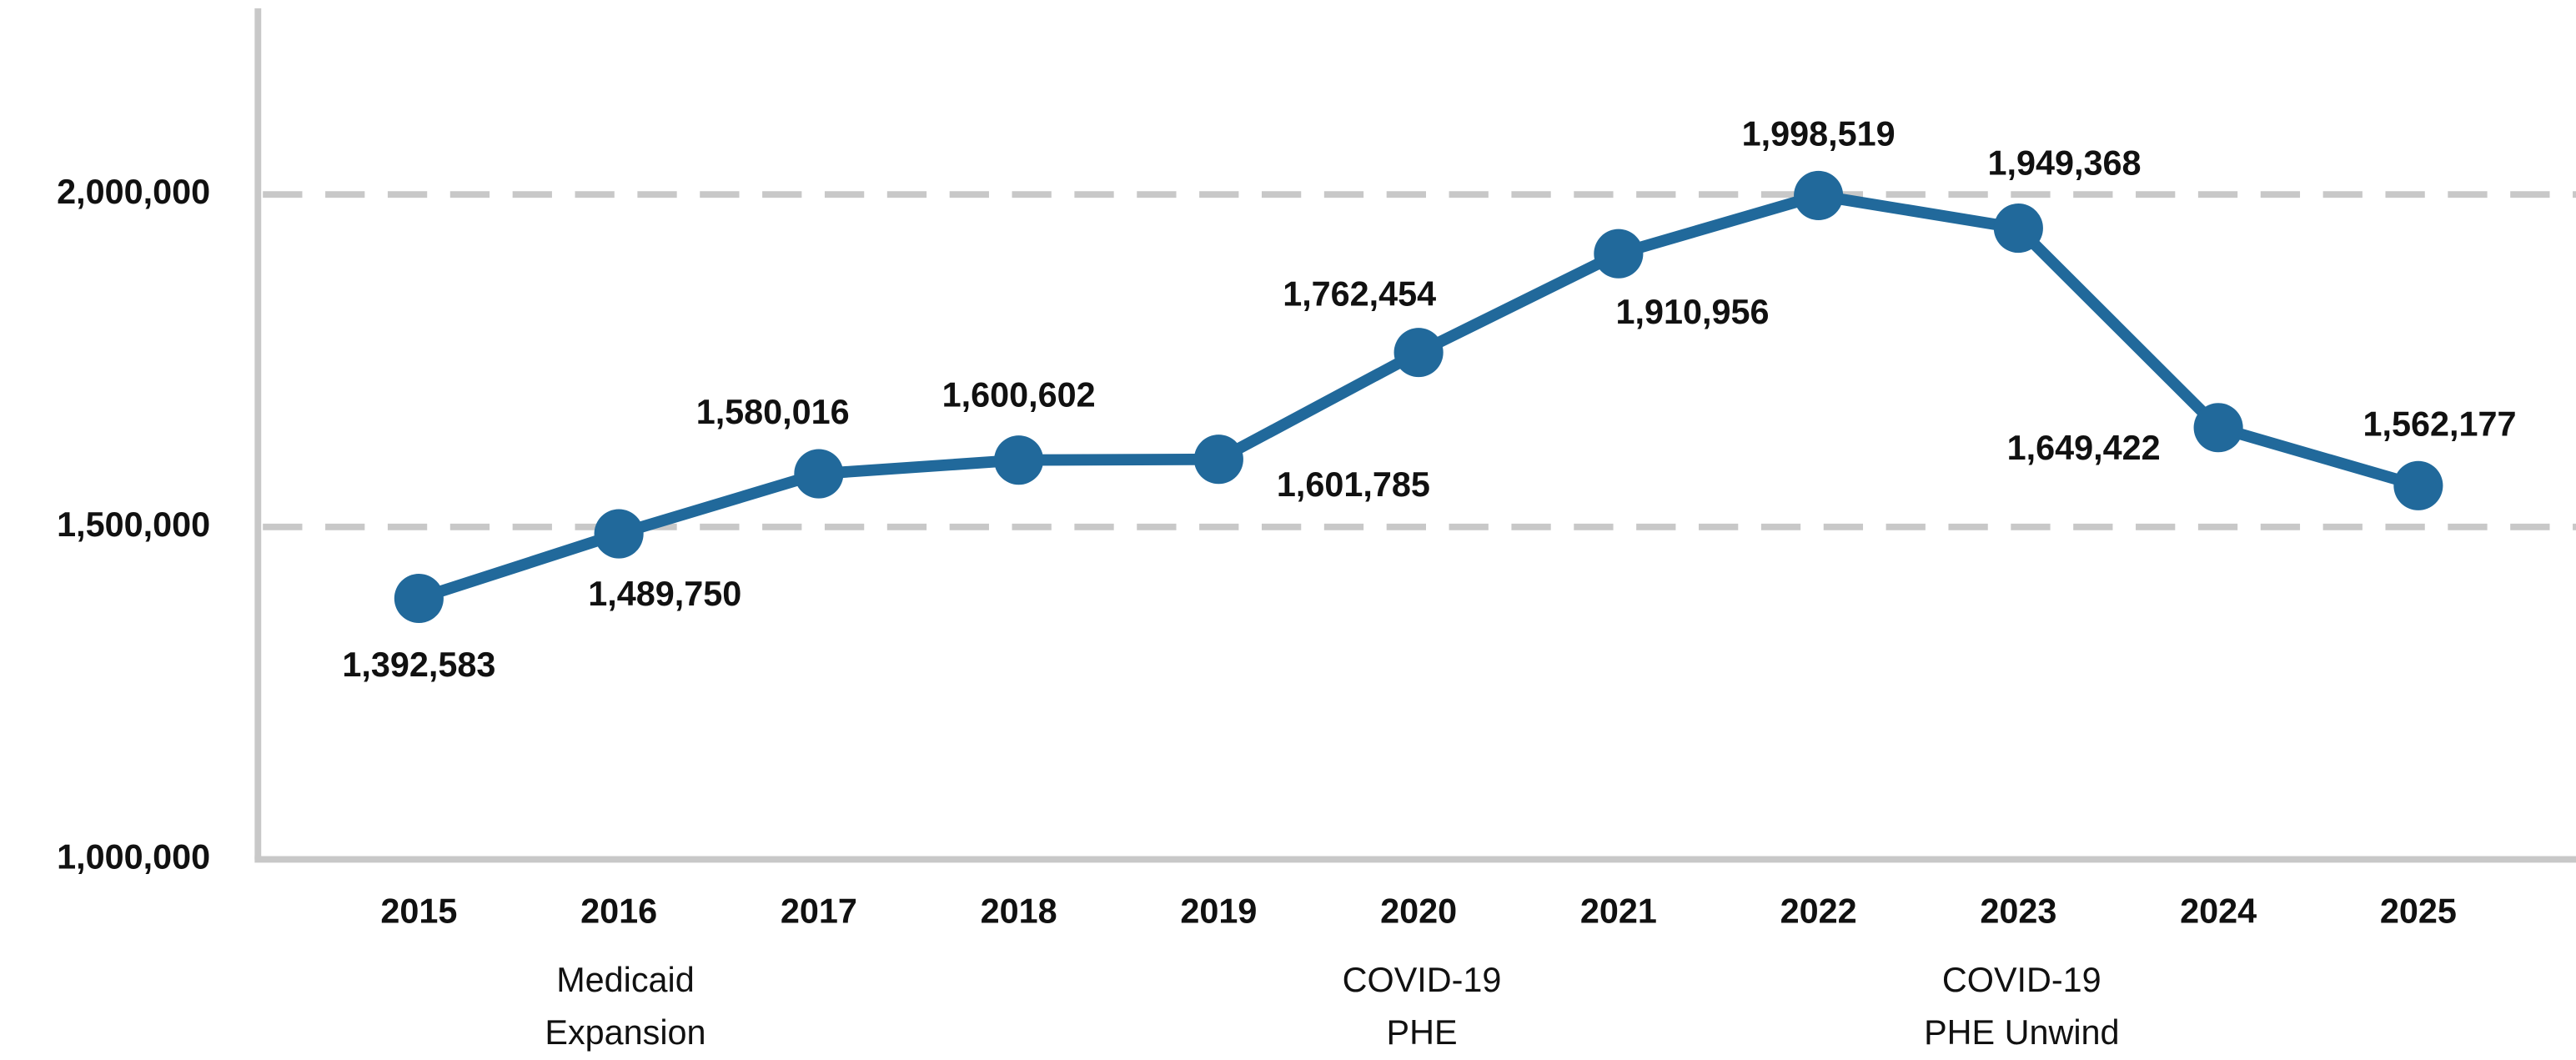  Describe the element at coordinates (2084, 448) in the screenshot. I see `data-label: 1,649,422` at that location.